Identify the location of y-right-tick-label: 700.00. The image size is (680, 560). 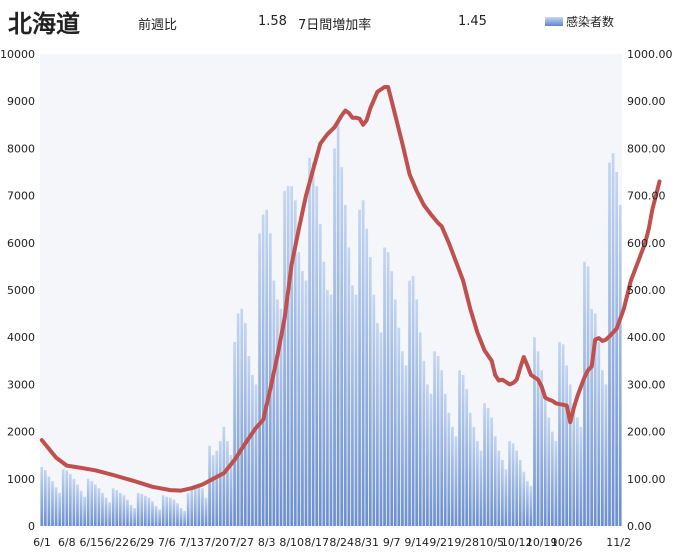
(646, 196).